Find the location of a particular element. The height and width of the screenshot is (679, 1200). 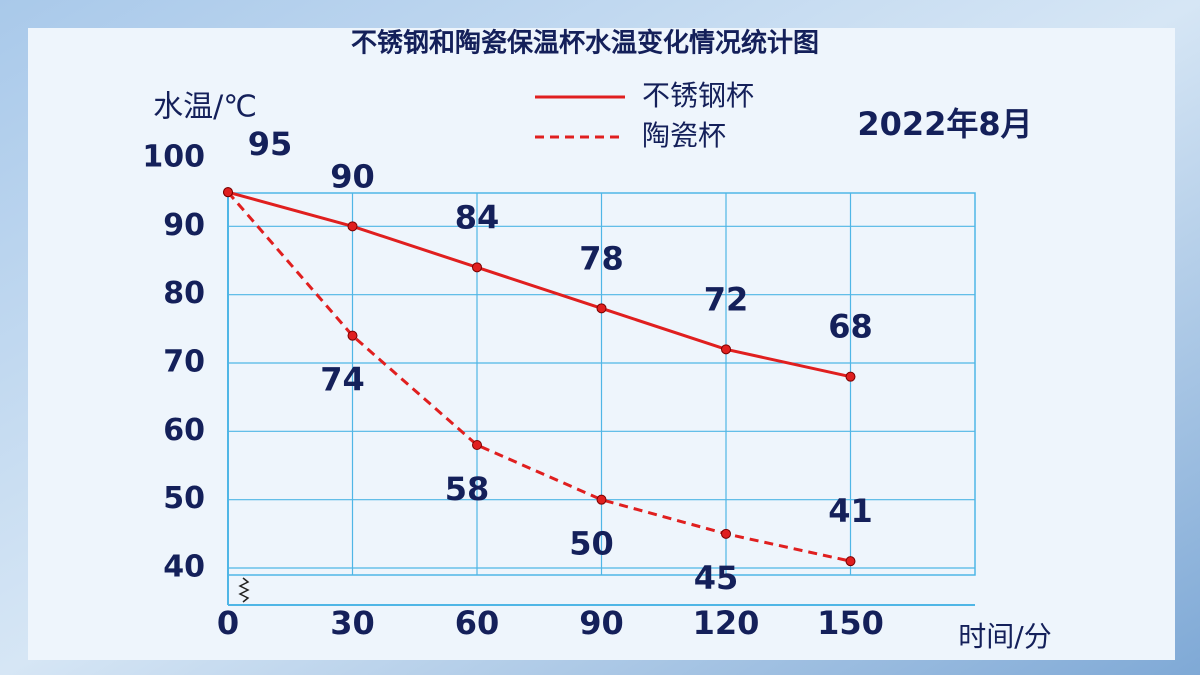

annotation: 2022年8月 is located at coordinates (944, 124).